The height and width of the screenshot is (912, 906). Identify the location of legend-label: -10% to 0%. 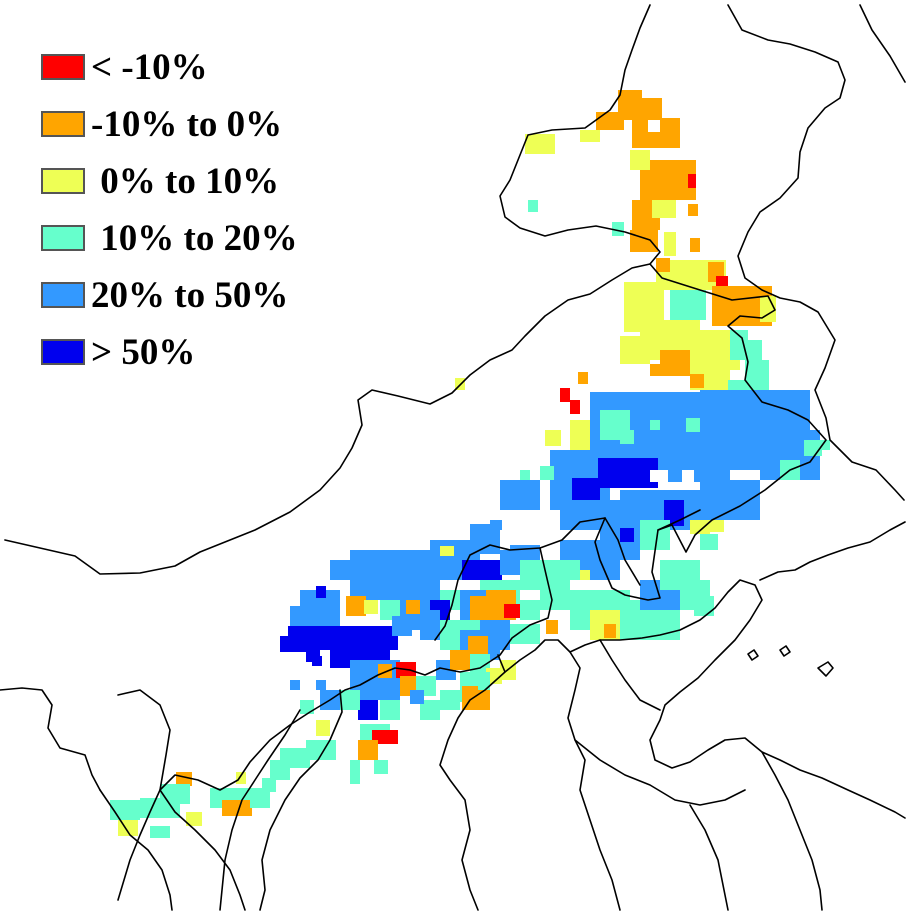
(187, 124).